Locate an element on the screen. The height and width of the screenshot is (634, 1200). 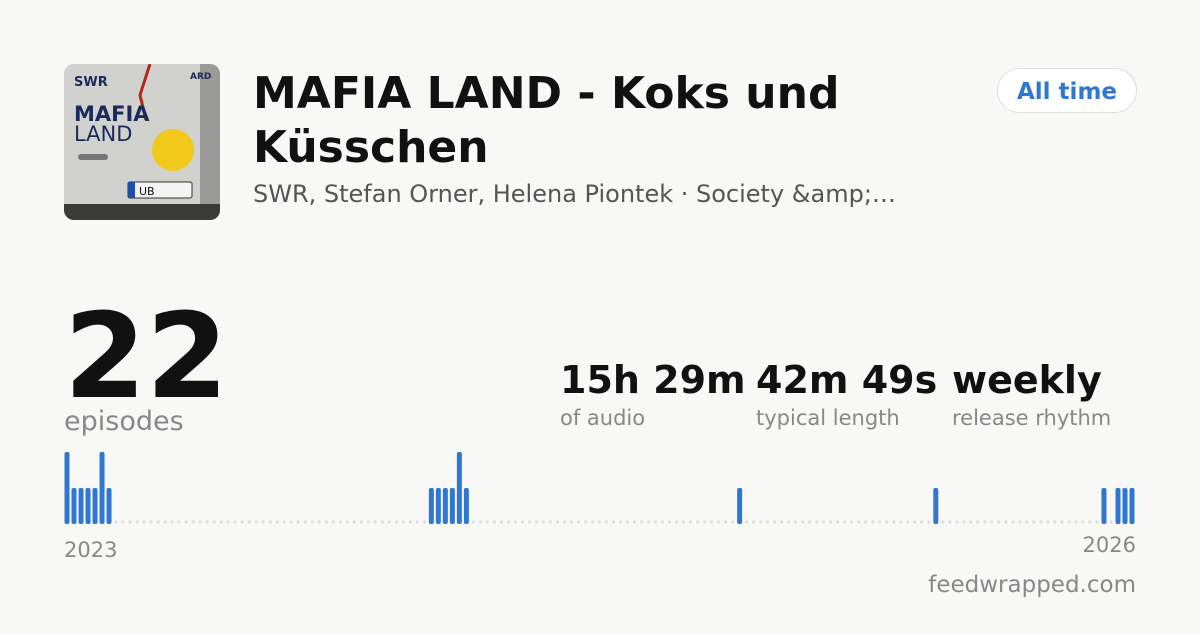
cover-blood is located at coordinates (145, 92).